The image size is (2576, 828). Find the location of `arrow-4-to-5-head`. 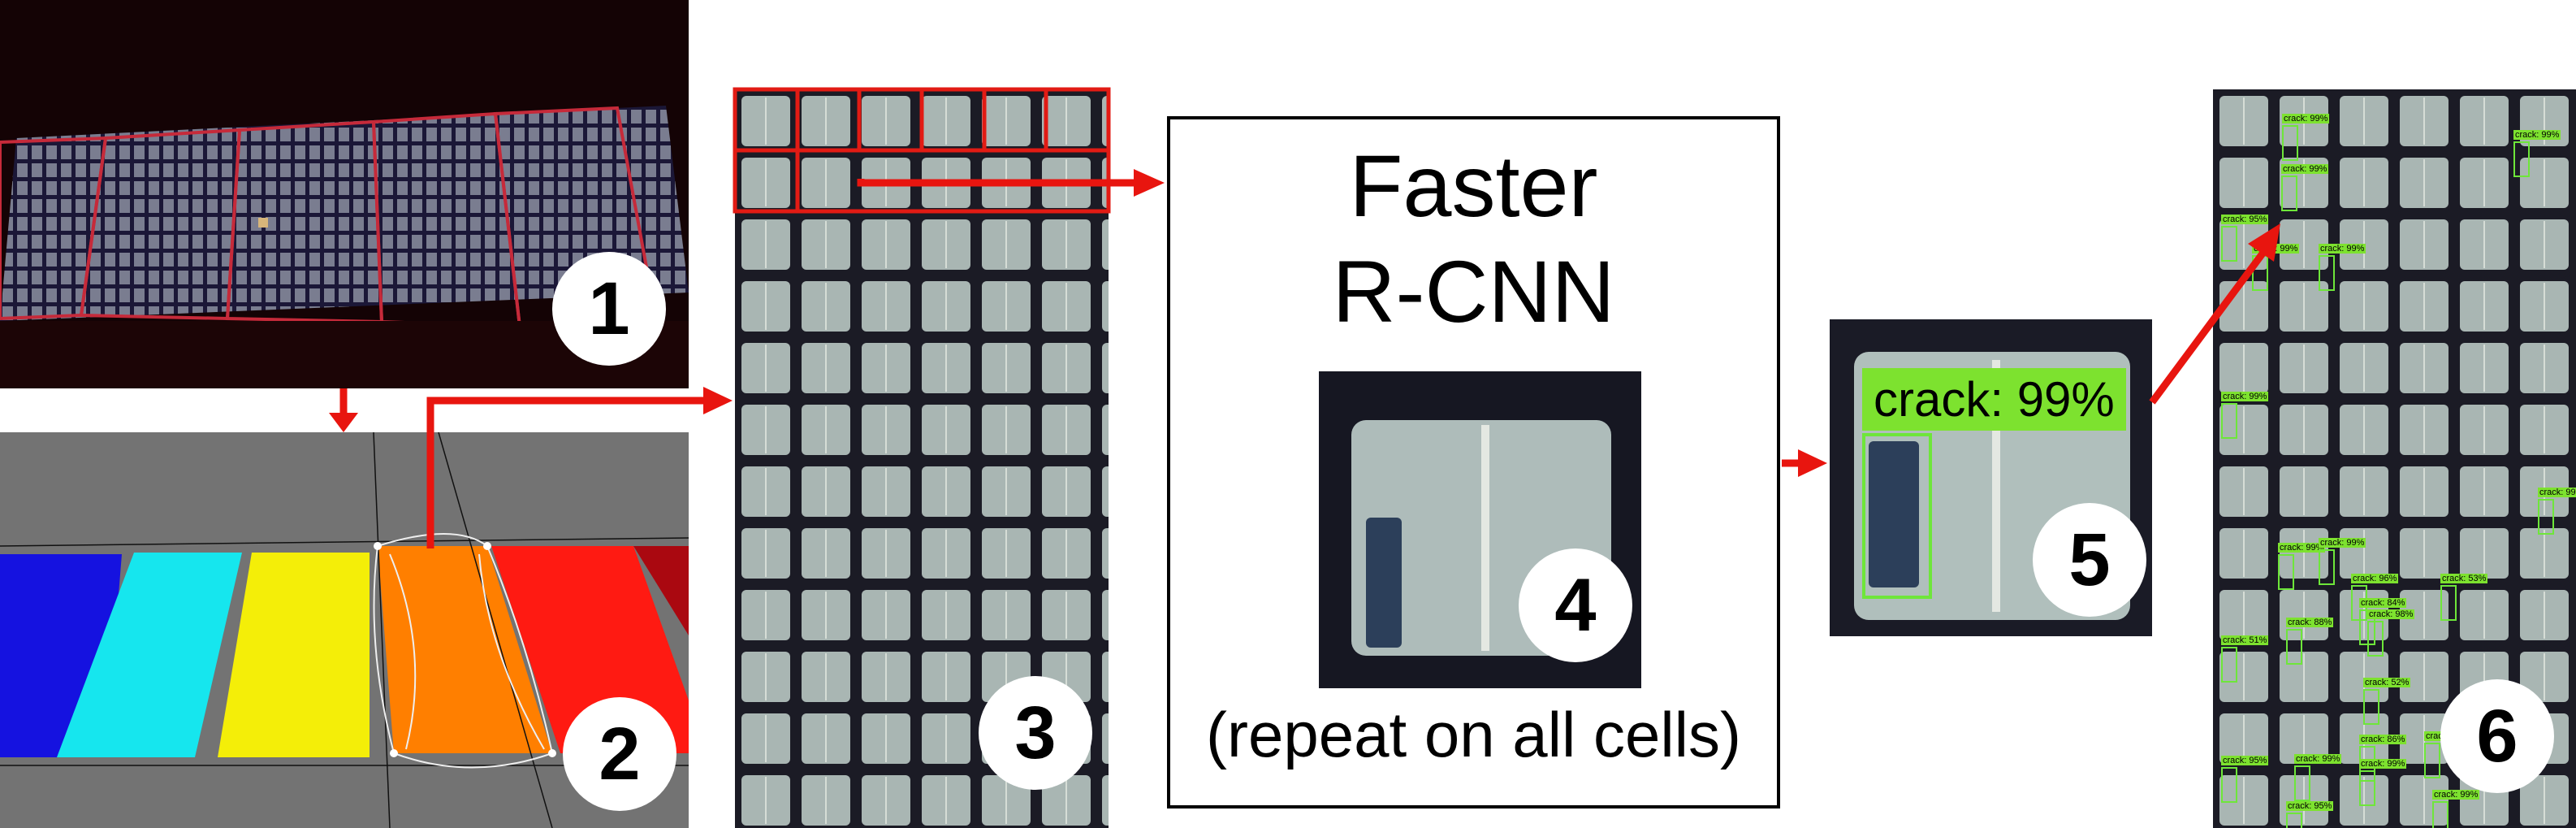

arrow-4-to-5-head is located at coordinates (1812, 463).